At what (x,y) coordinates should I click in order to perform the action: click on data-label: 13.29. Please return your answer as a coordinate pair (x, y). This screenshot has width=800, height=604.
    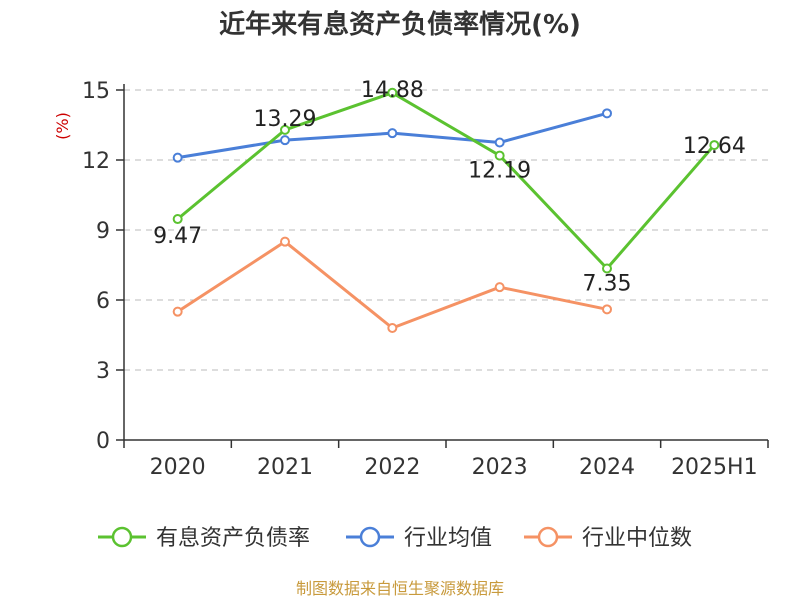
    Looking at the image, I should click on (285, 119).